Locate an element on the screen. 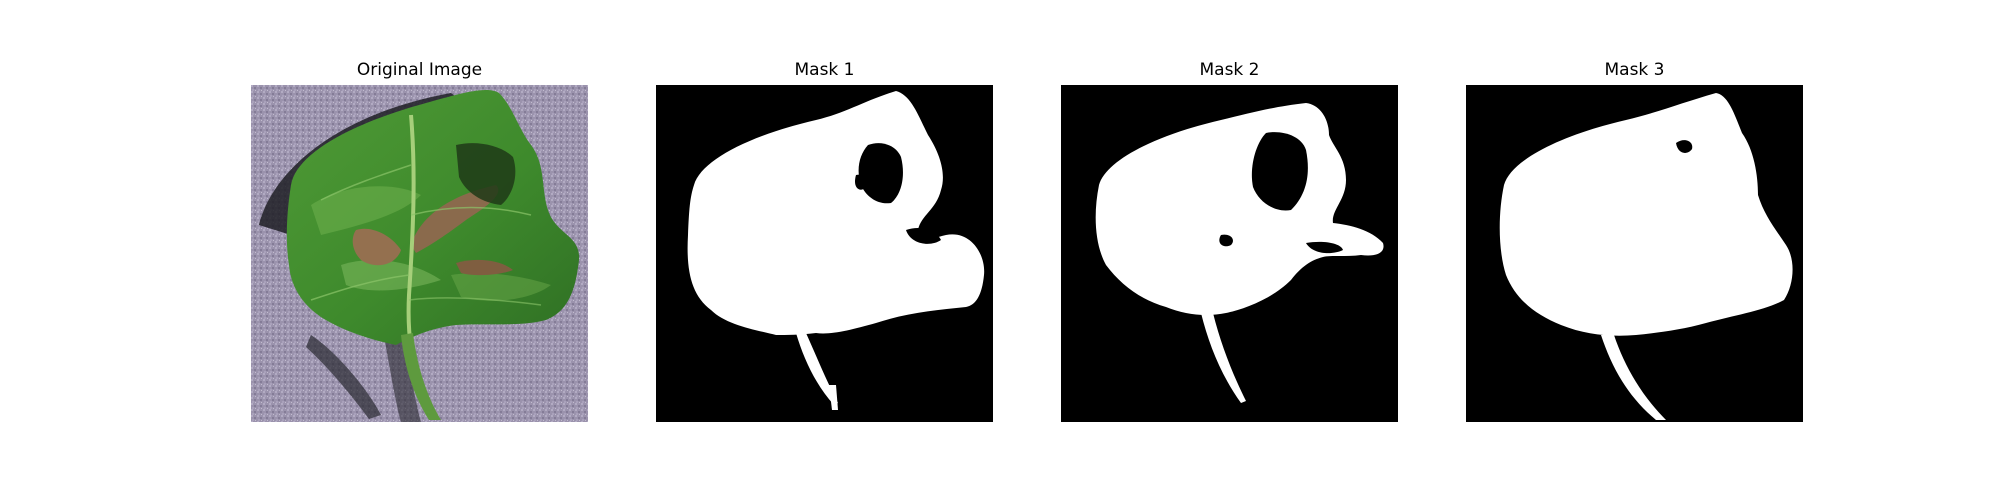 This screenshot has width=2000, height=500. original-leaf-image is located at coordinates (419, 253).